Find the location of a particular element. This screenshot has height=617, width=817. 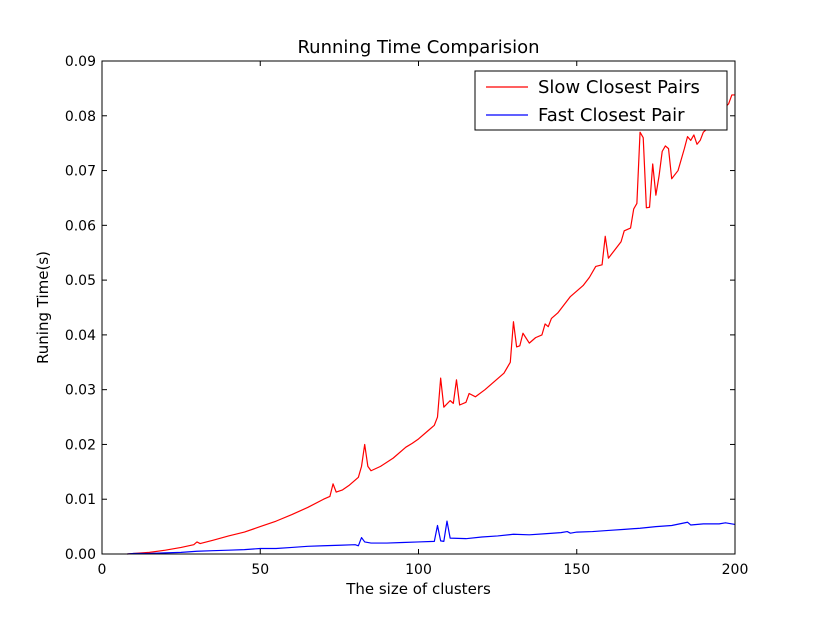

legend-label-slow-closest-pairs: Slow Closest Pairs is located at coordinates (619, 87).